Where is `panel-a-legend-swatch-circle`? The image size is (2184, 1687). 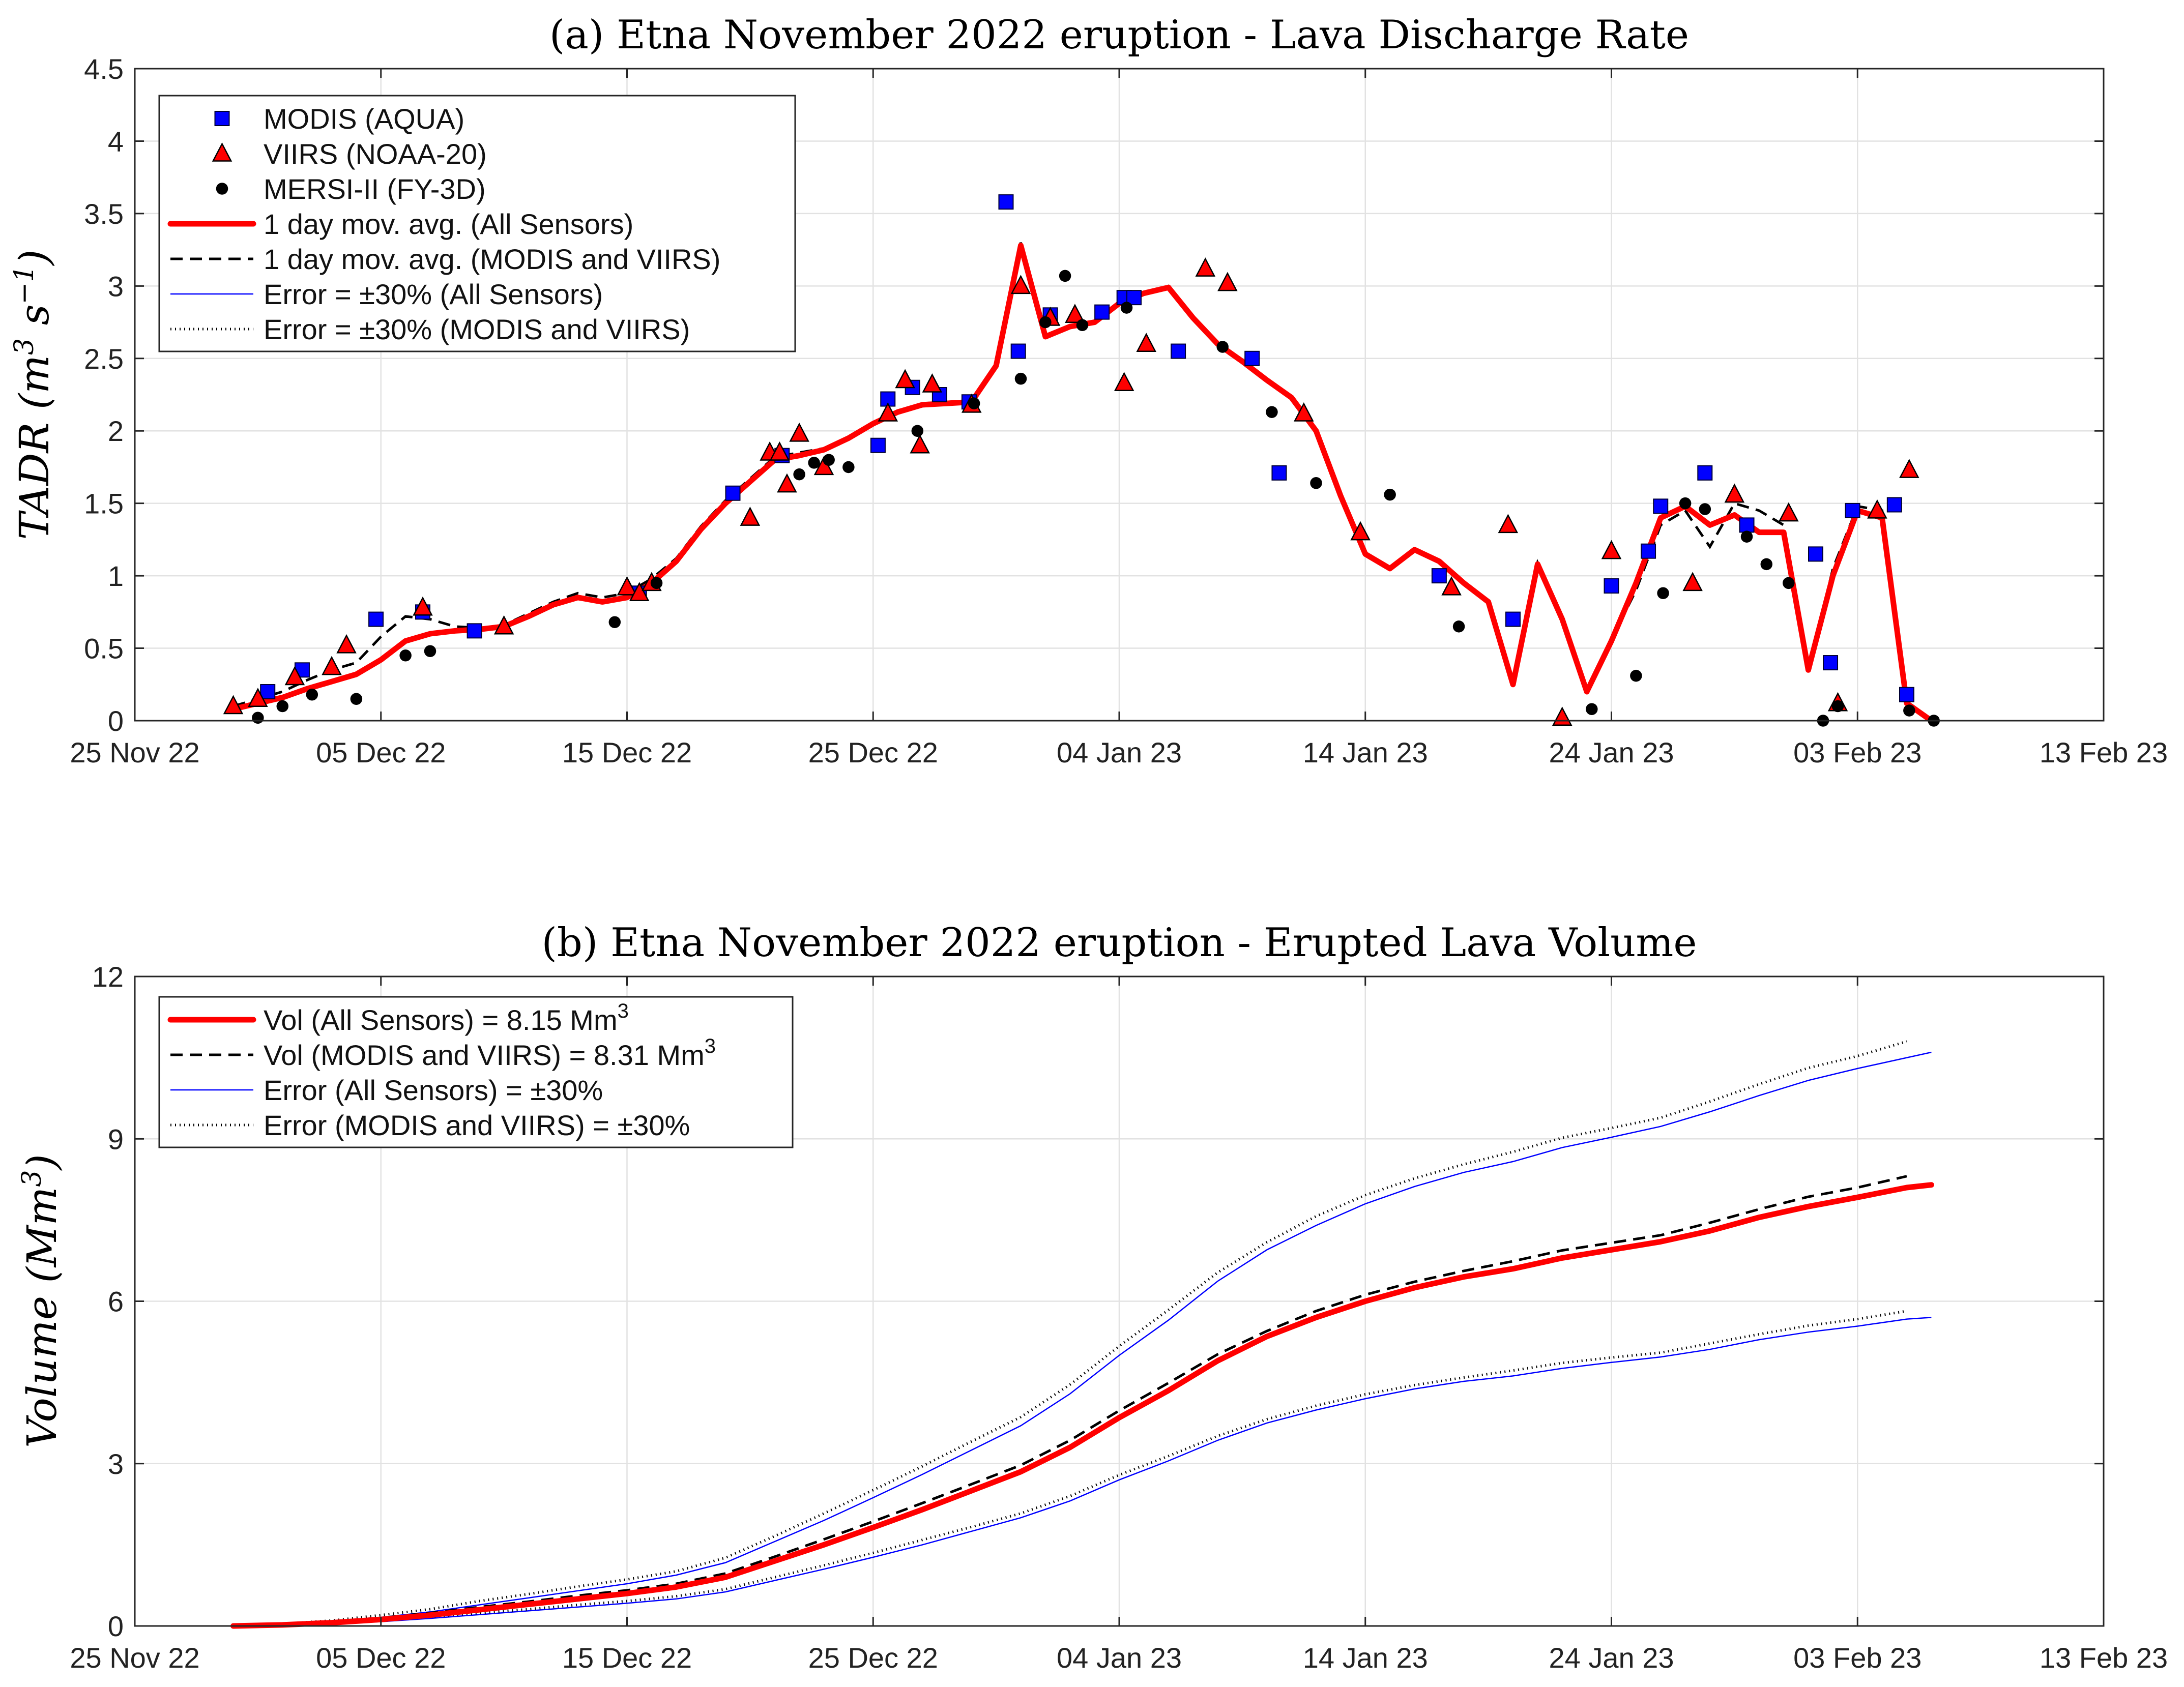 panel-a-legend-swatch-circle is located at coordinates (222, 189).